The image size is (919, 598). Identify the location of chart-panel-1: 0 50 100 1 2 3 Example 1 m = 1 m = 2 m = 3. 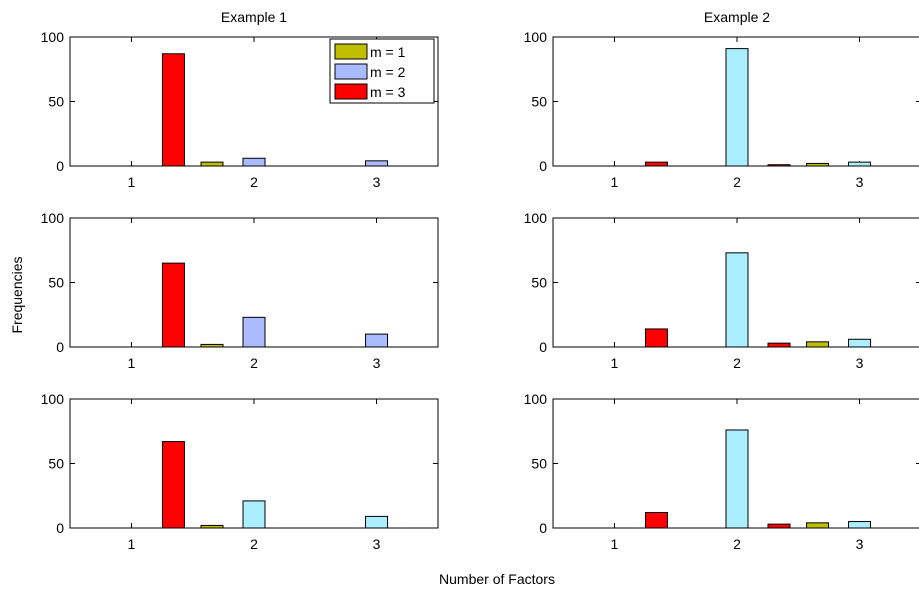
(240, 99).